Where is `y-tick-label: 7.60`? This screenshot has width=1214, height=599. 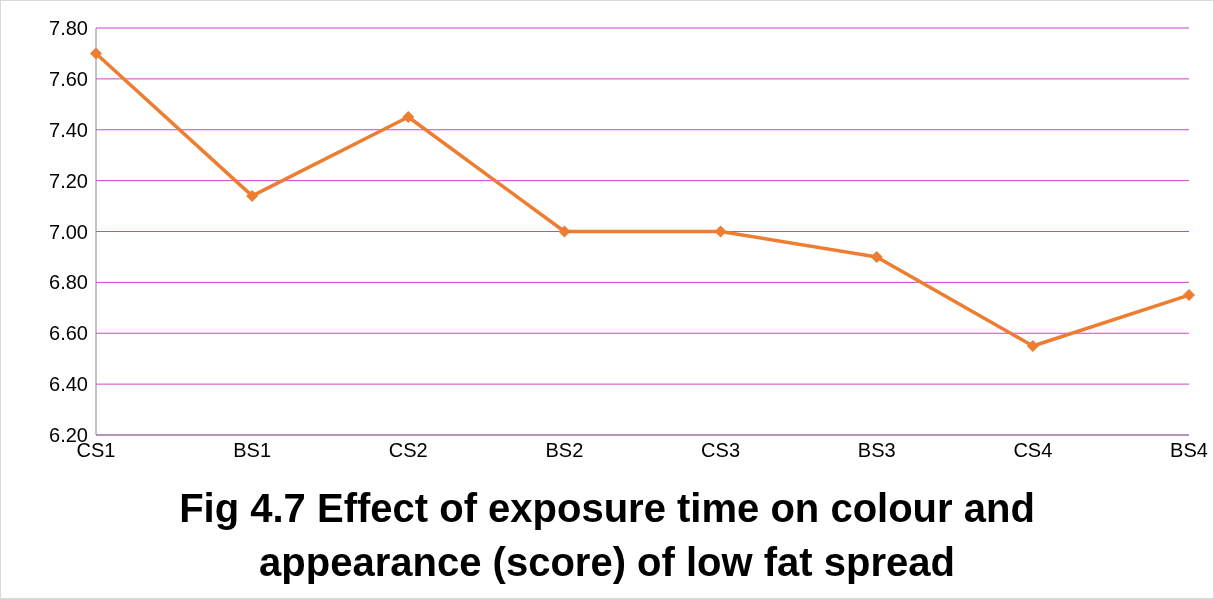 y-tick-label: 7.60 is located at coordinates (68, 78).